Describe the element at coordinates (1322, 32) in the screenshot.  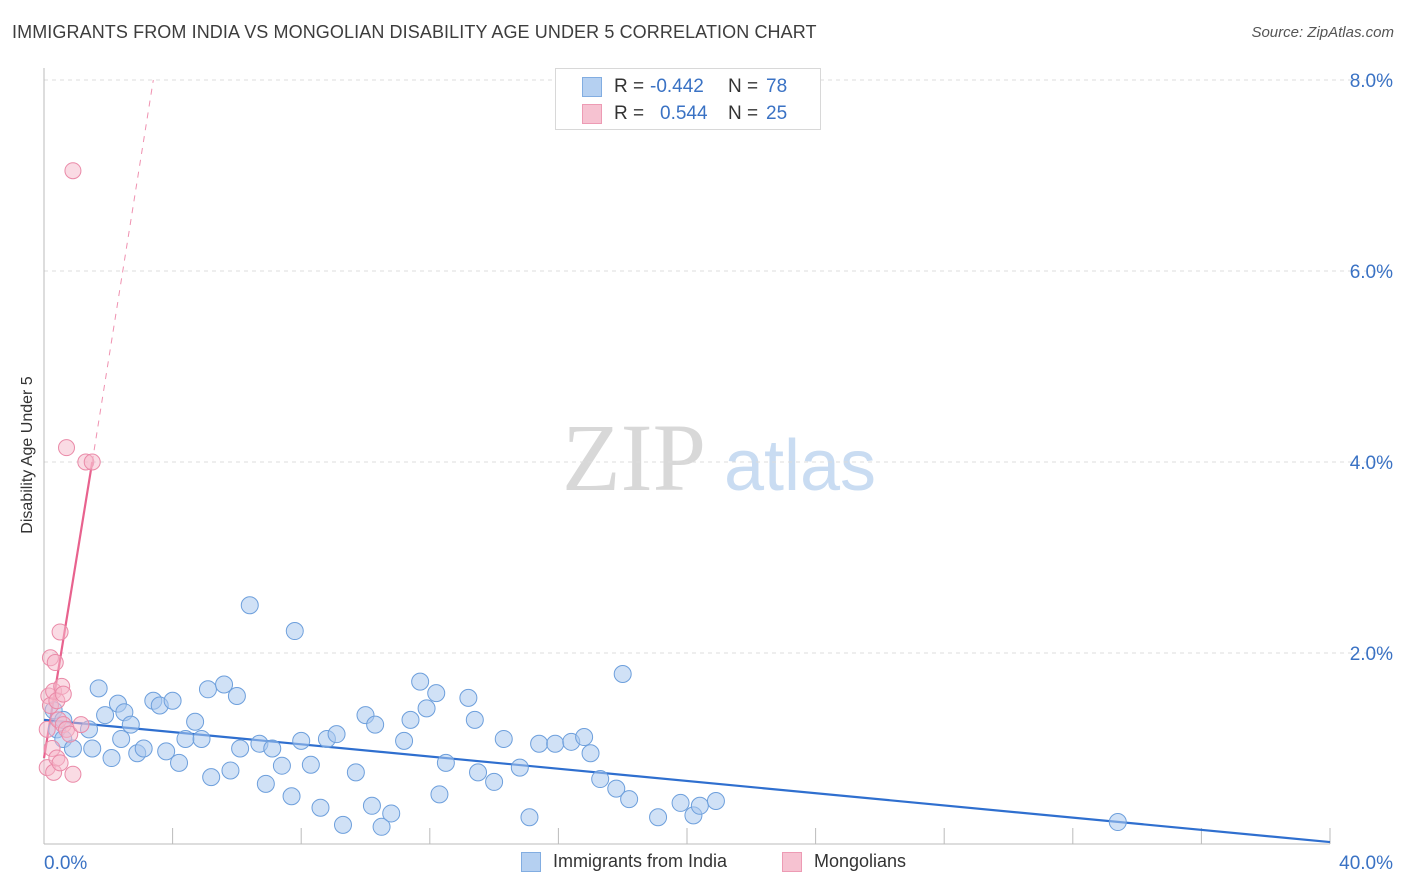
I see `chart-source: Source: ZipAtlas.com` at that location.